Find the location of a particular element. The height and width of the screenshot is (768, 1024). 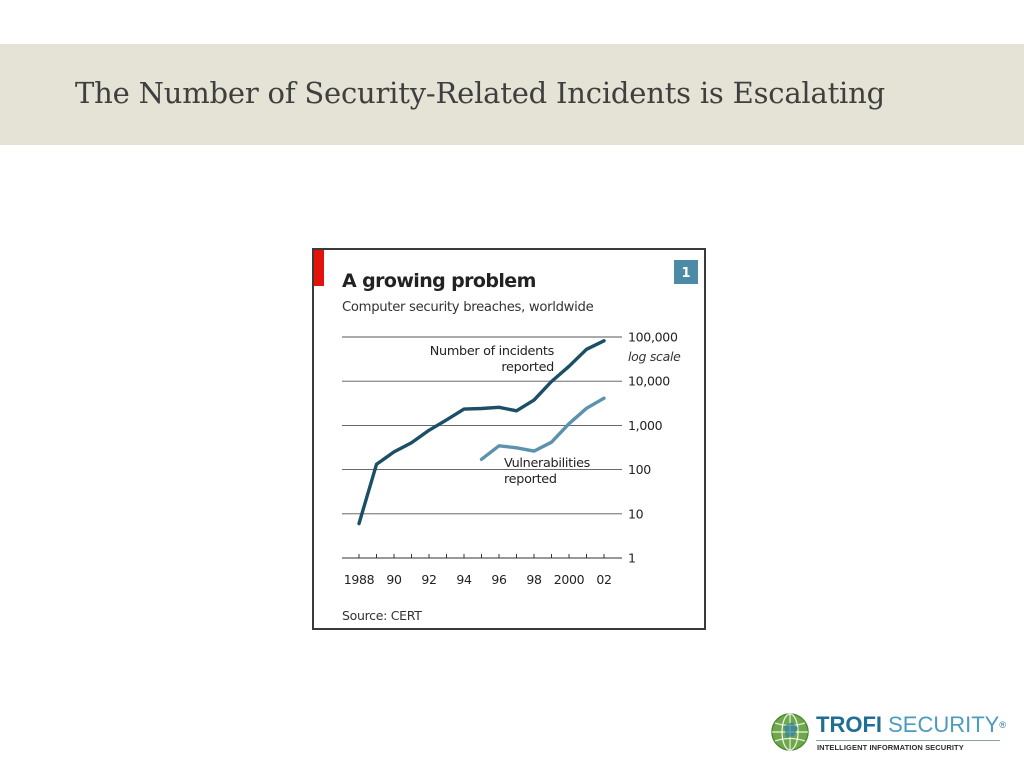

chart-title: A growing problem is located at coordinates (439, 281).